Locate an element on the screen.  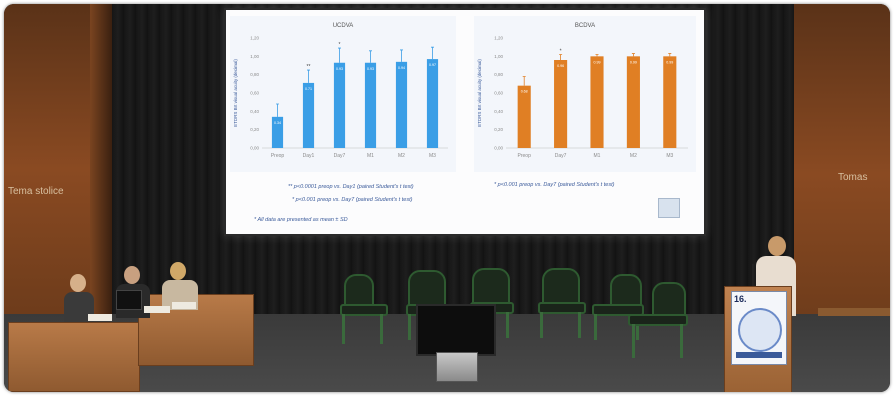
left-wall-edge is located at coordinates (101, 169).